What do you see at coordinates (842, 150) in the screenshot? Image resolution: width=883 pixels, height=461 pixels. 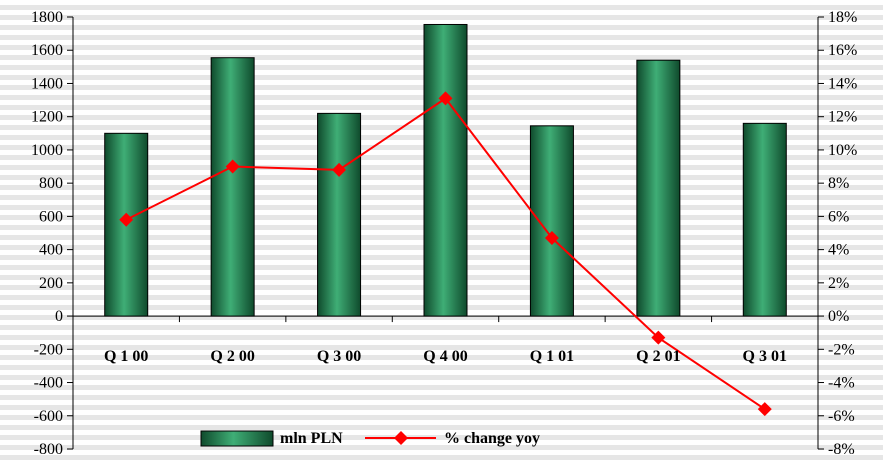 I see `y-right-tick-label: 10%` at bounding box center [842, 150].